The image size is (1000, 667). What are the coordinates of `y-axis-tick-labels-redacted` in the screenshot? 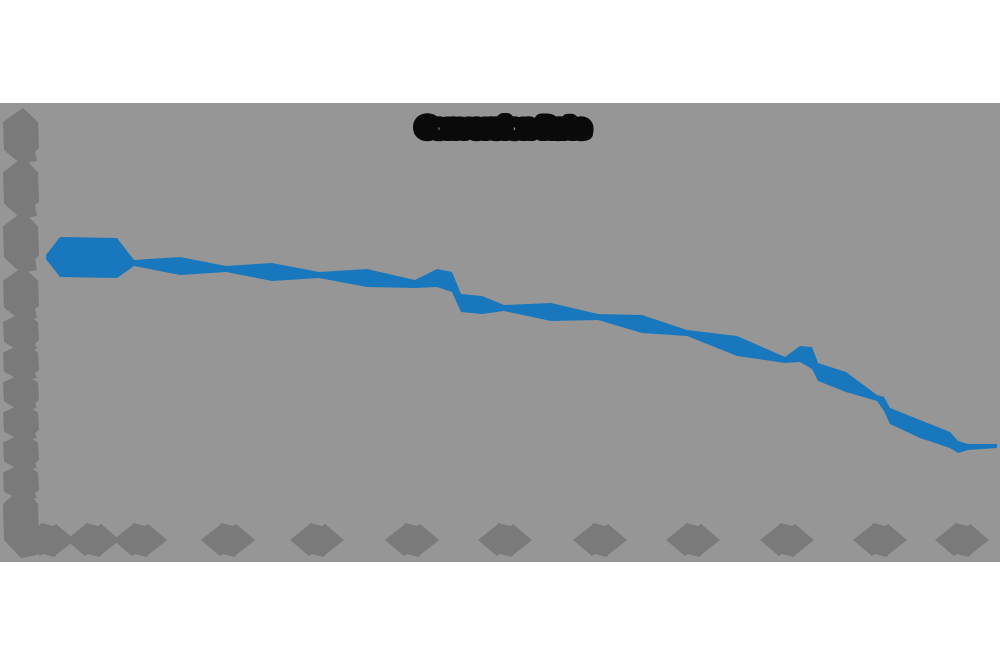 It's located at (21, 333).